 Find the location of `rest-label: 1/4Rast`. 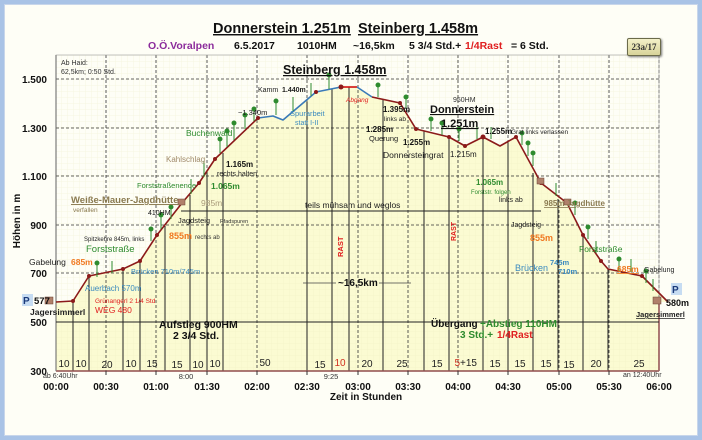

rest-label: 1/4Rast is located at coordinates (484, 46).